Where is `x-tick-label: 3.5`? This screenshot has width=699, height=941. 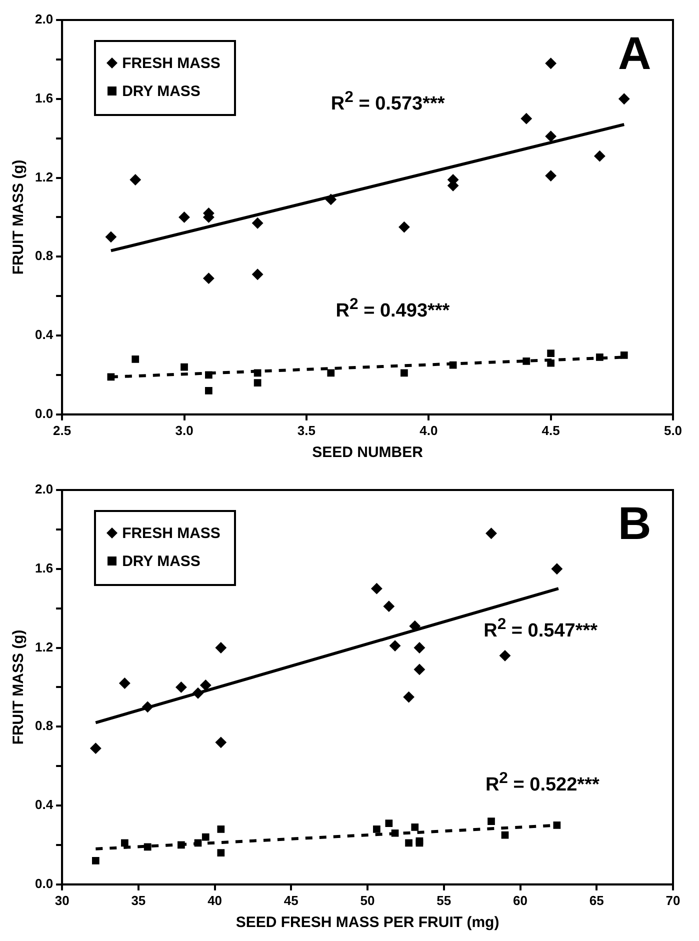 x-tick-label: 3.5 is located at coordinates (306, 430).